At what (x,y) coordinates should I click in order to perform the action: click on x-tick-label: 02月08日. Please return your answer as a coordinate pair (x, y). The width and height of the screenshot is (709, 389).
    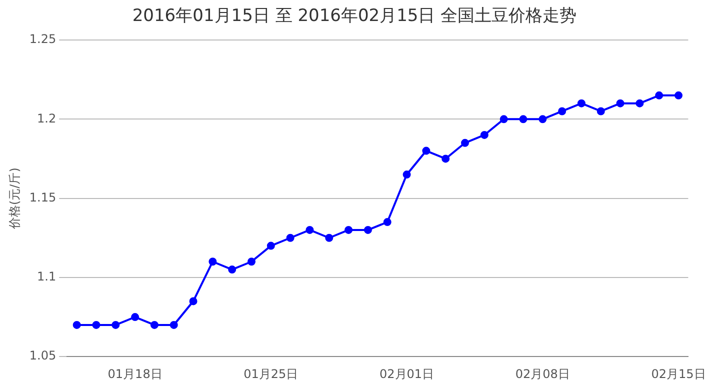
    Looking at the image, I should click on (542, 373).